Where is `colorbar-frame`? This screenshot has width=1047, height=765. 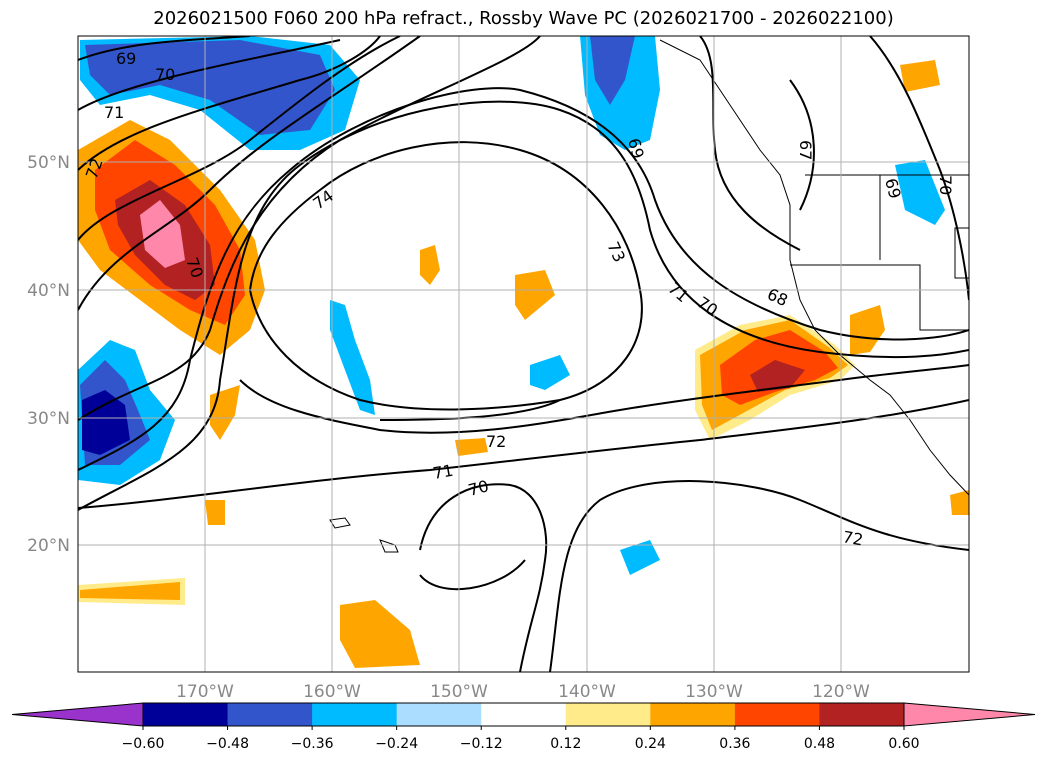 colorbar-frame is located at coordinates (523, 714).